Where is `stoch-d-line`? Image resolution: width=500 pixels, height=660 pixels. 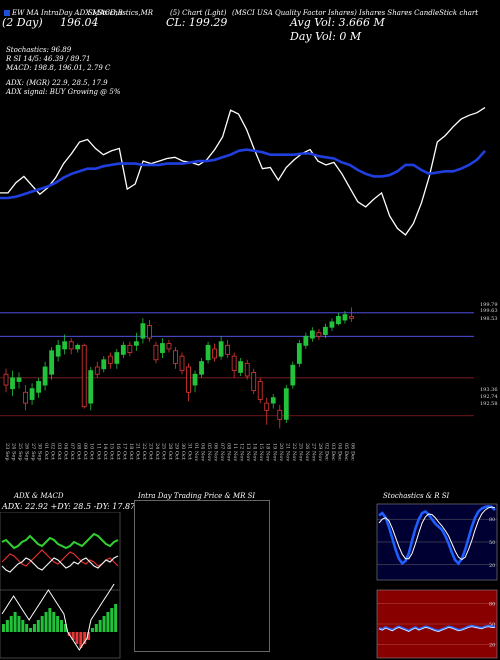
stoch-d-line is located at coordinates (437, 533).